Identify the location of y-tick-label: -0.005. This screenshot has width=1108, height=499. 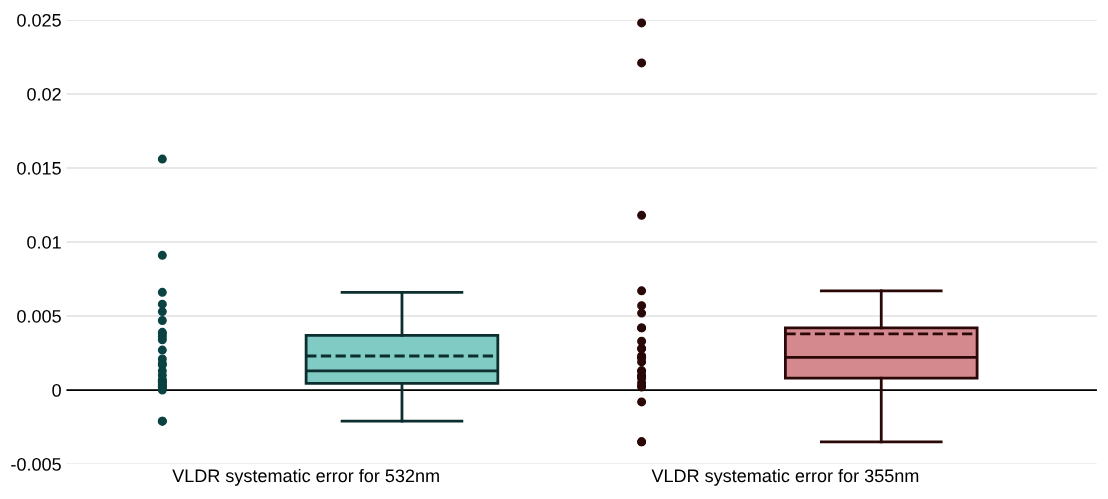
(36, 464).